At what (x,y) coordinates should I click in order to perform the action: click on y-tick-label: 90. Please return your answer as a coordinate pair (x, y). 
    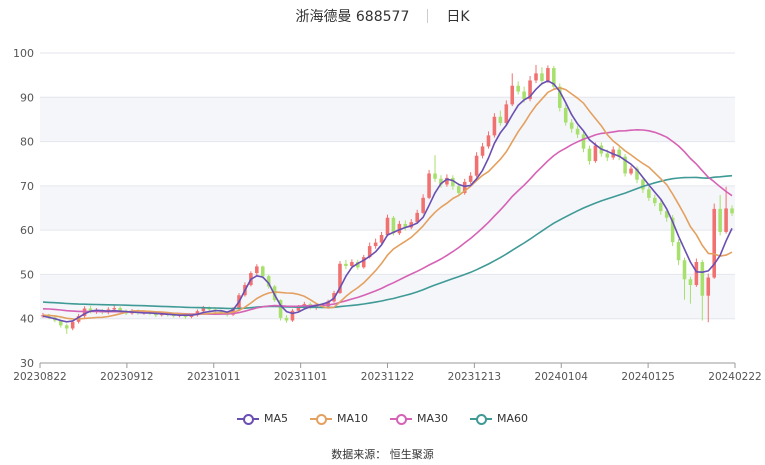
    Looking at the image, I should click on (27, 97).